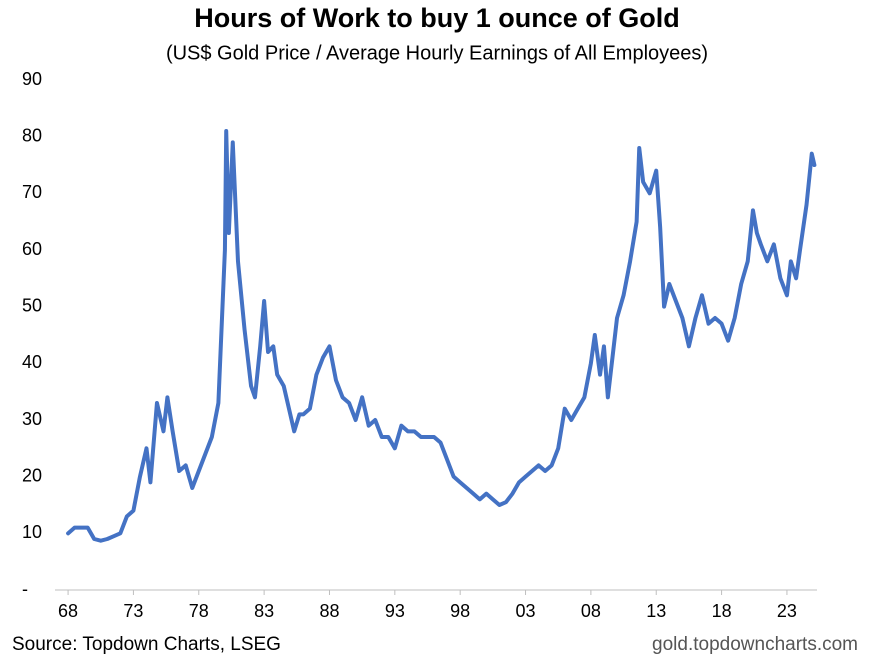 This screenshot has width=875, height=660. What do you see at coordinates (32, 192) in the screenshot?
I see `y-tick-label: 70` at bounding box center [32, 192].